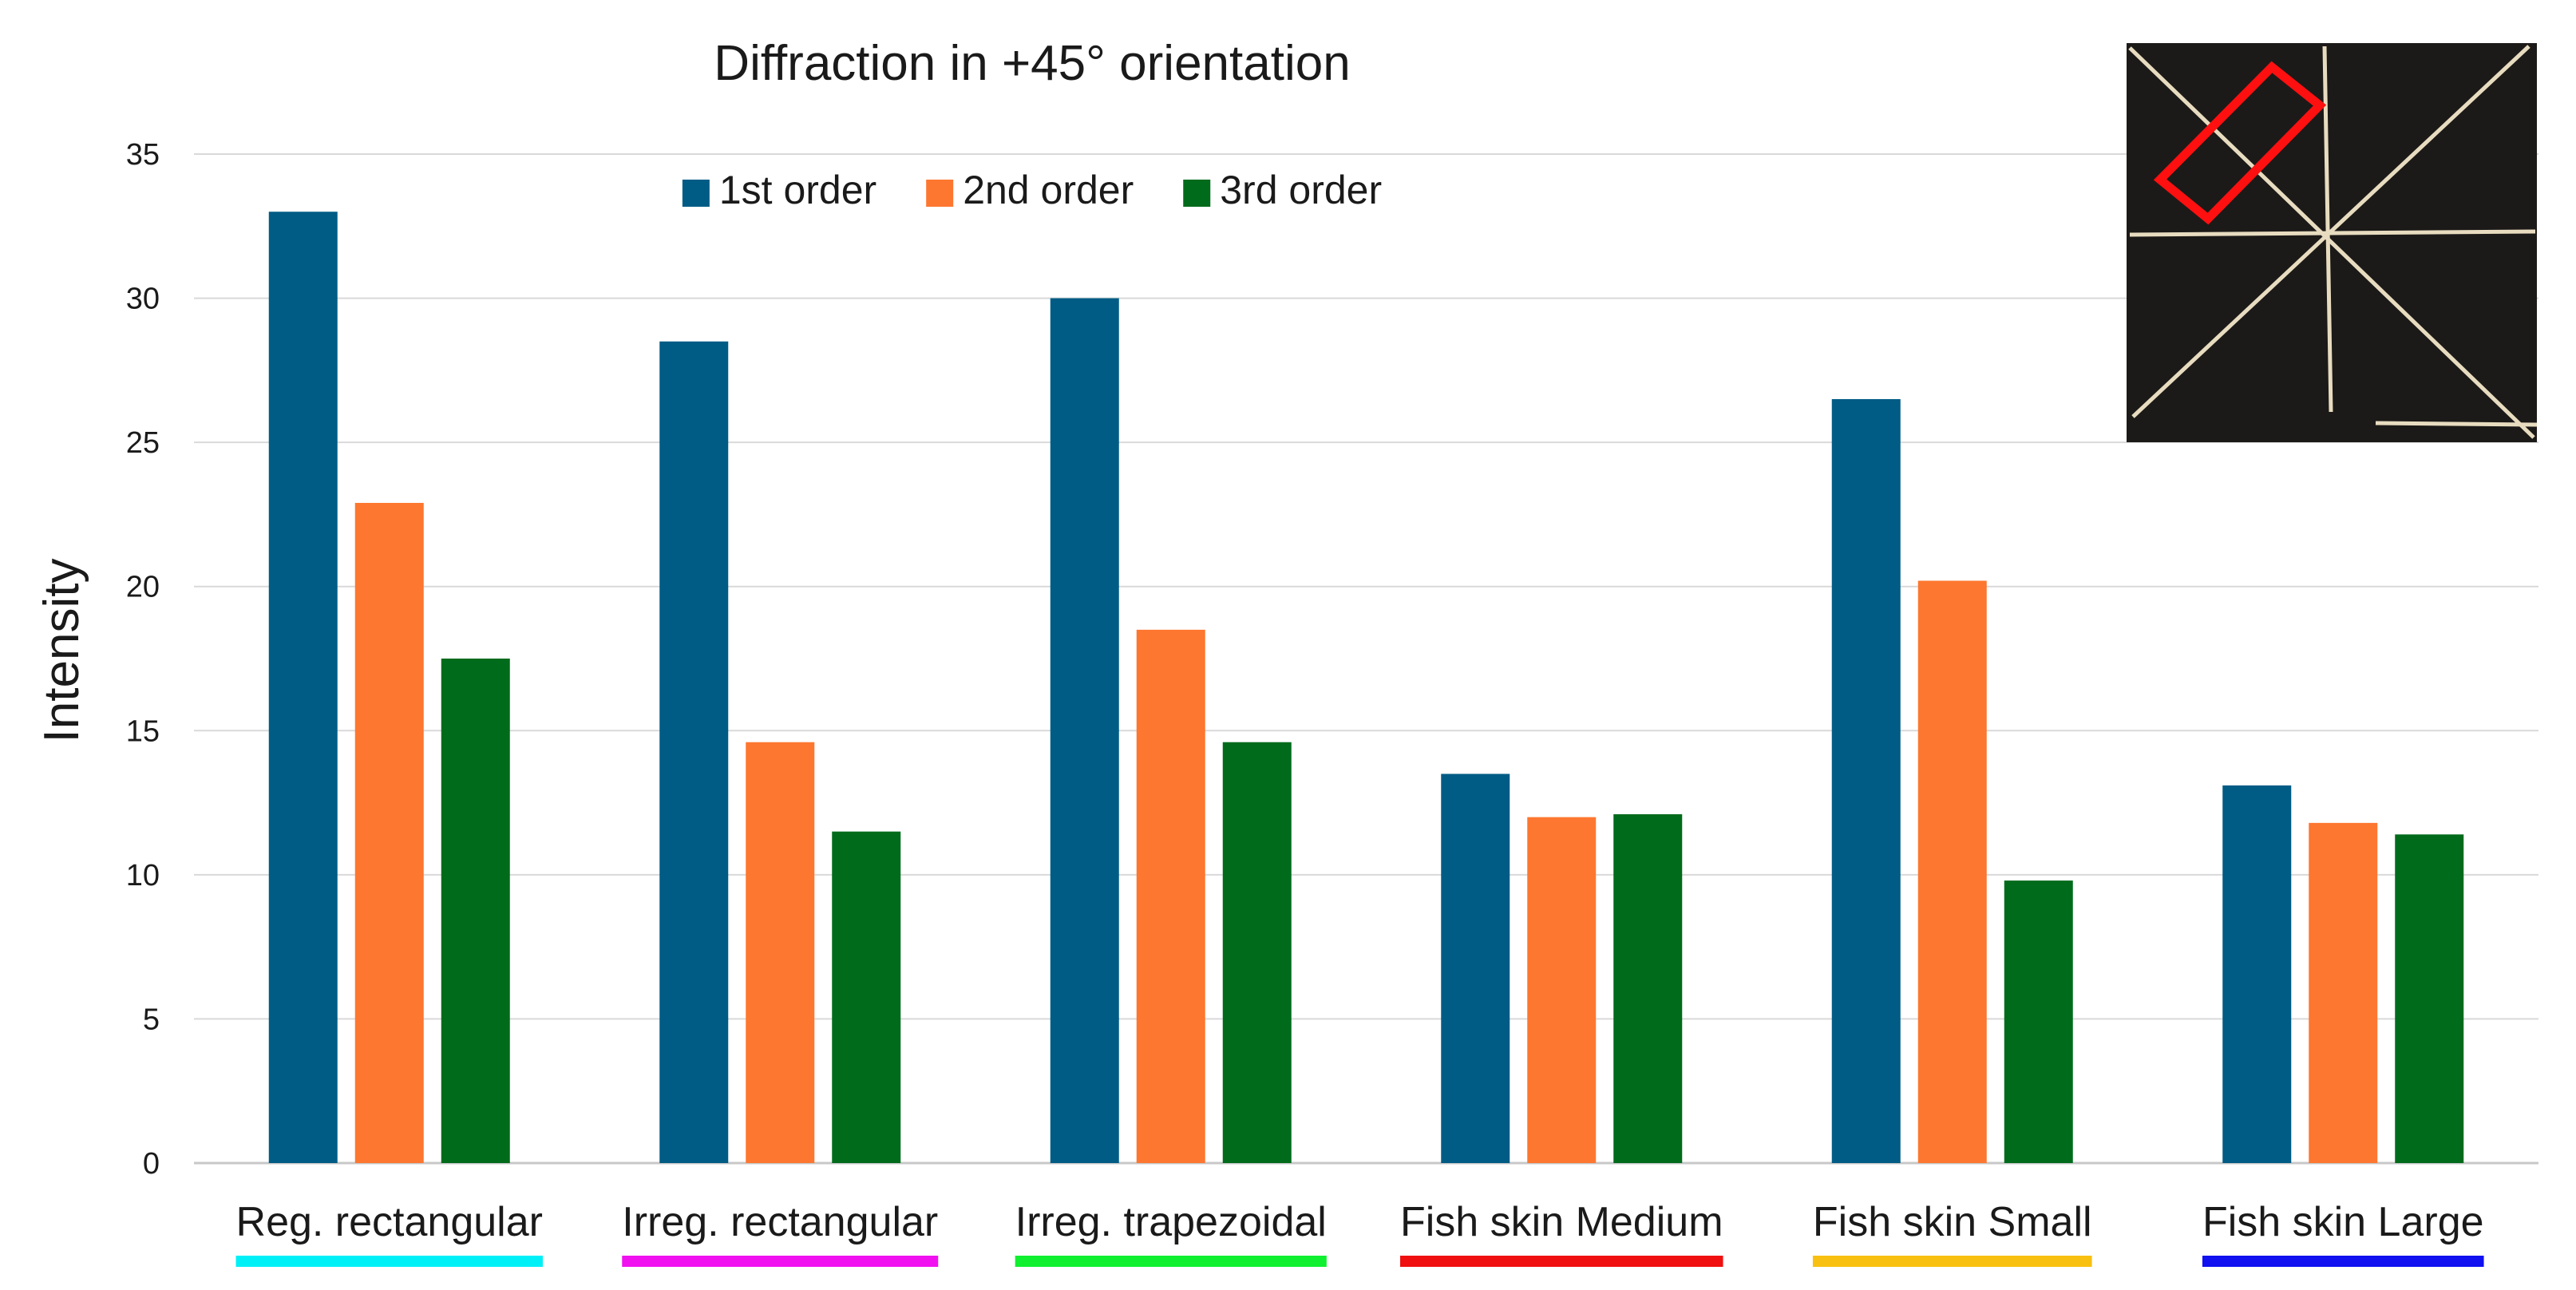 The width and height of the screenshot is (2576, 1290). What do you see at coordinates (1048, 190) in the screenshot?
I see `legend-label: 2nd order` at bounding box center [1048, 190].